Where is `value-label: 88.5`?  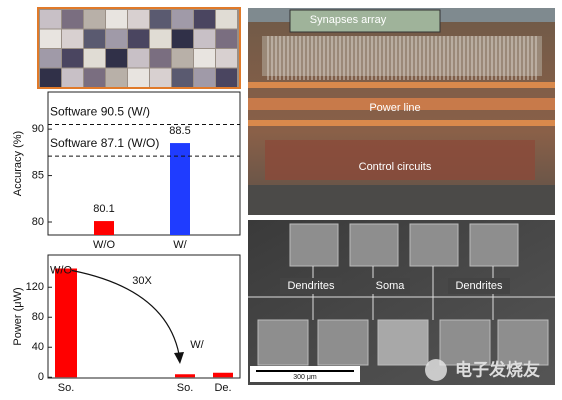
value-label: 88.5 is located at coordinates (179, 131).